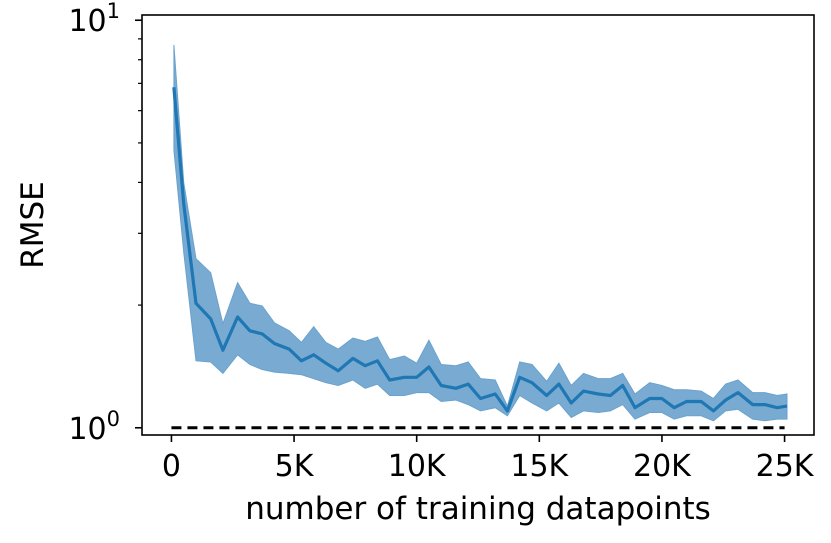 The height and width of the screenshot is (543, 831). I want to click on x-tick-label: 25K, so click(785, 466).